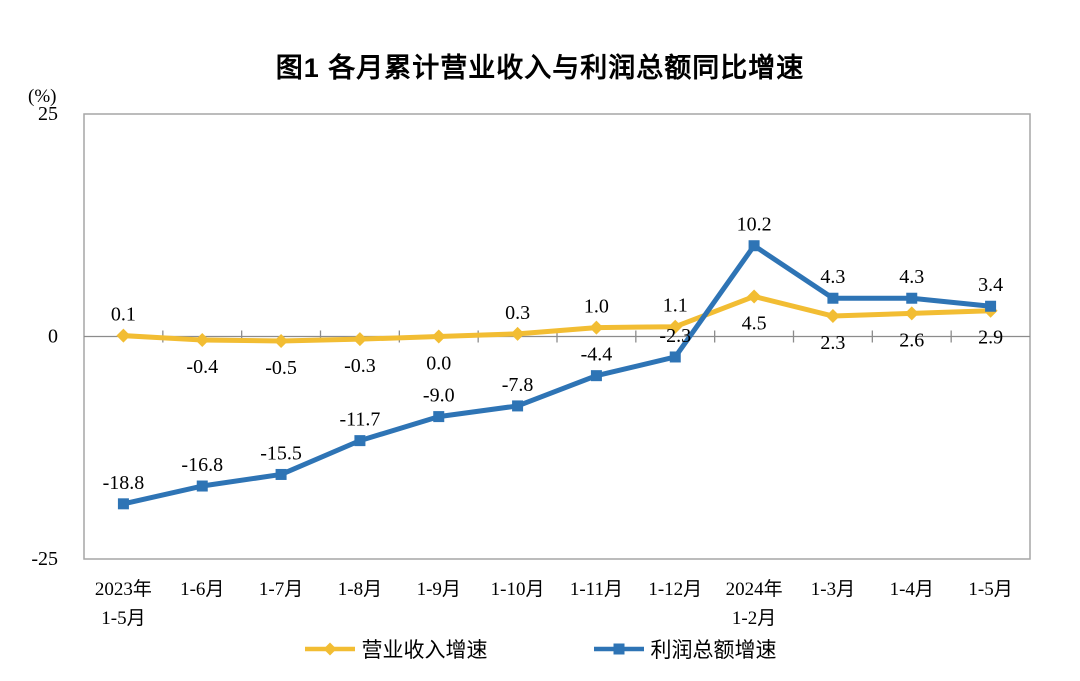 Image resolution: width=1080 pixels, height=681 pixels. Describe the element at coordinates (281, 589) in the screenshot. I see `x-axis-label: 1-7月` at that location.